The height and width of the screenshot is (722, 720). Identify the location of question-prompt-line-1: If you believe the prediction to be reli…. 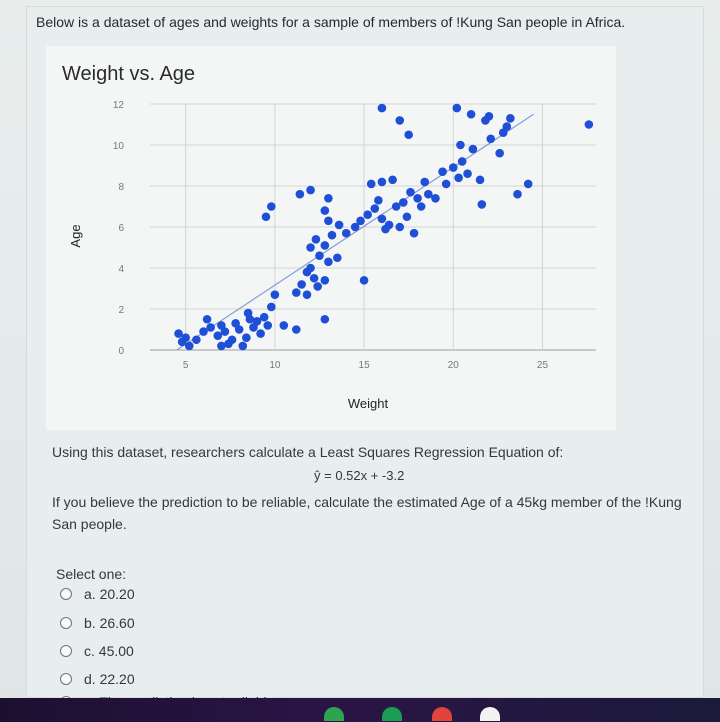
(367, 502).